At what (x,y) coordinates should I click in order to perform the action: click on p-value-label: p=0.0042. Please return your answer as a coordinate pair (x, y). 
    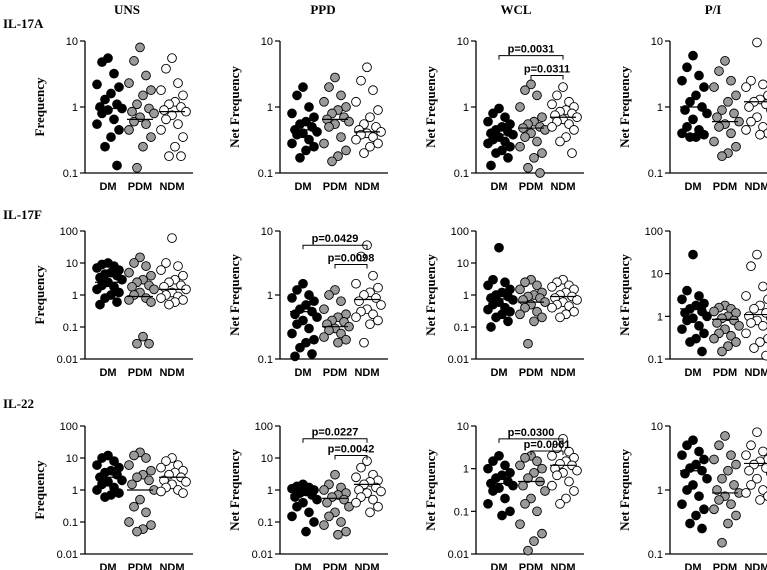
    Looking at the image, I should click on (351, 449).